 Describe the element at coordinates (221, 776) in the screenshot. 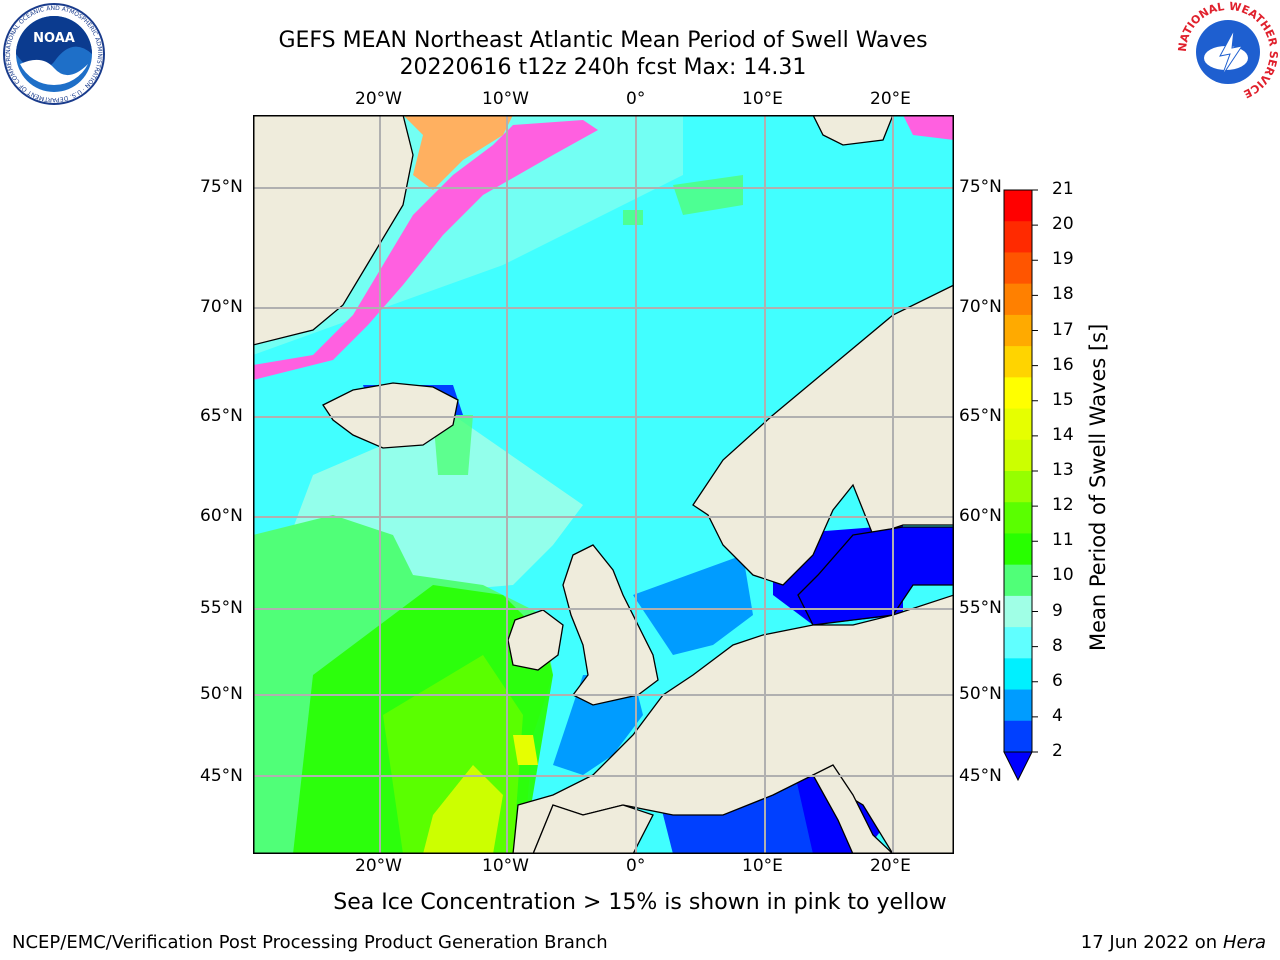

I see `lat-label-left: 45°N` at that location.